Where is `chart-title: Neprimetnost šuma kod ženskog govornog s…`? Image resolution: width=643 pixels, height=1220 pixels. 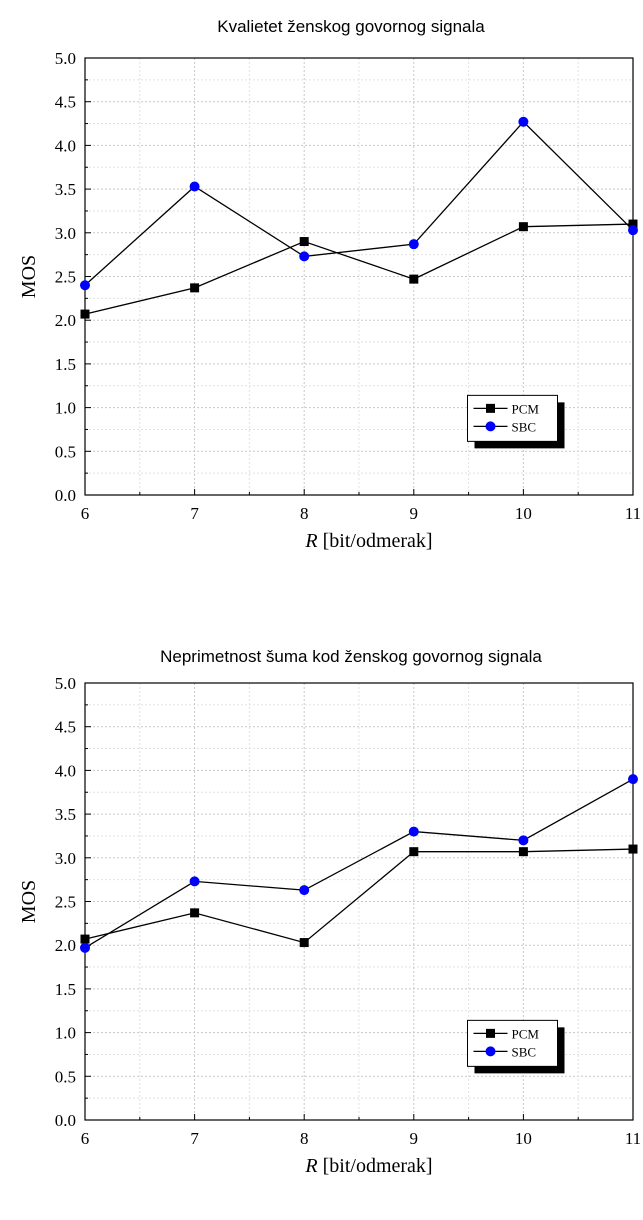 chart-title: Neprimetnost šuma kod ženskog govornog s… is located at coordinates (351, 656).